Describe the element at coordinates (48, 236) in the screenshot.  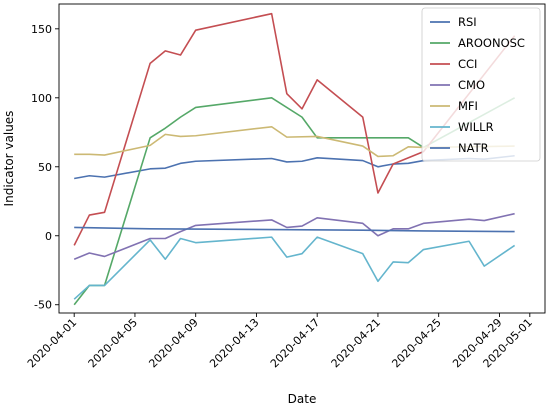
I see `y-tick-label: 0` at that location.